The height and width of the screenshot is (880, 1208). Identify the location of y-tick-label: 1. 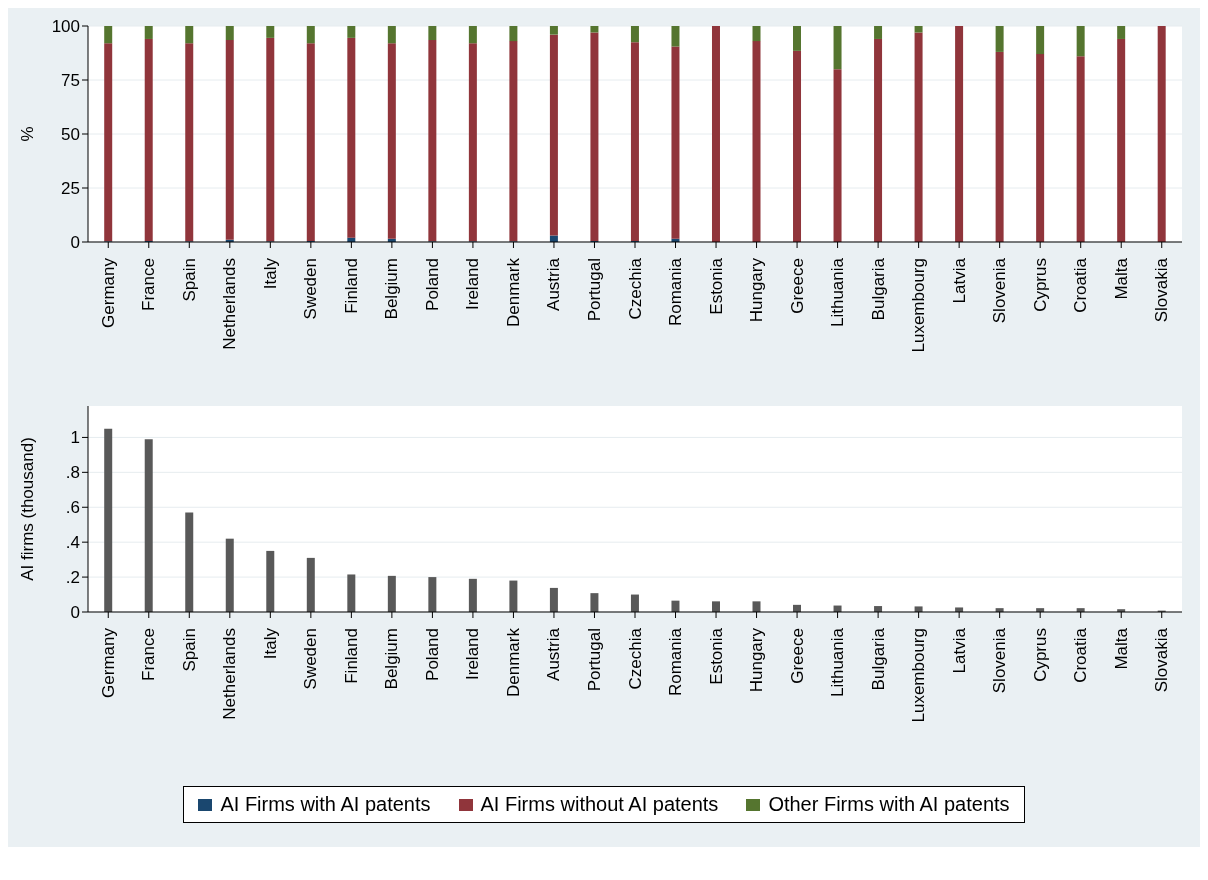
(75, 438).